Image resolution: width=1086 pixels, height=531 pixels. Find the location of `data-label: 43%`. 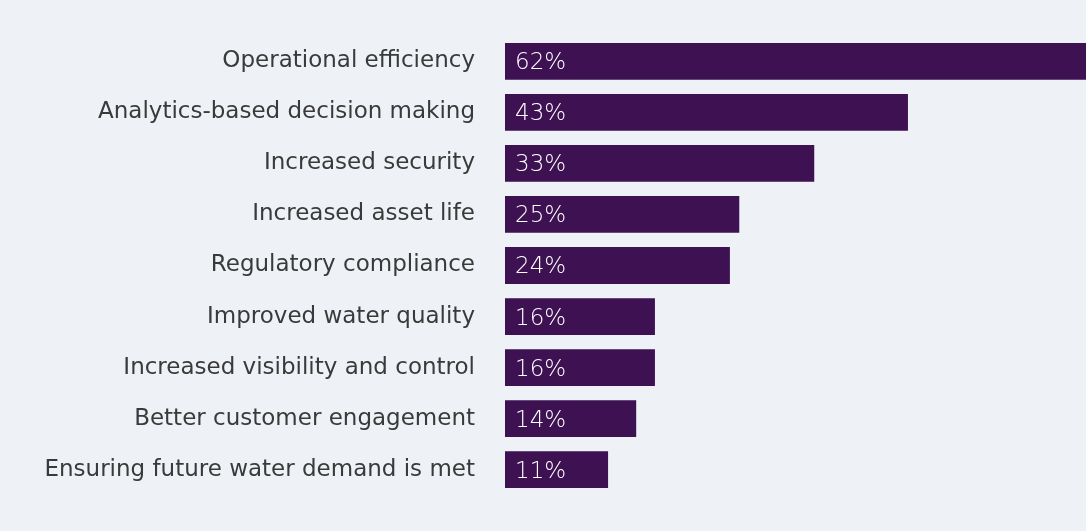

data-label: 43% is located at coordinates (541, 112).